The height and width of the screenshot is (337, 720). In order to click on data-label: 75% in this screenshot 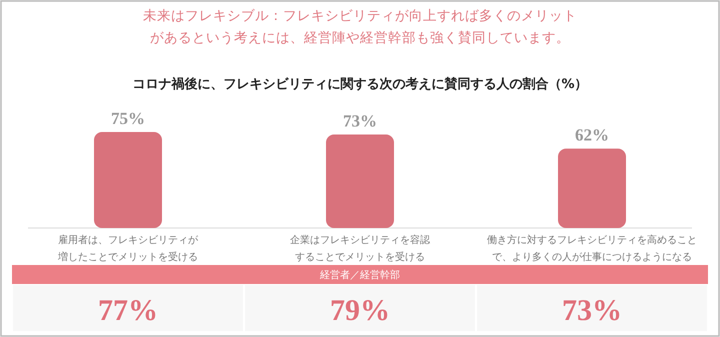, I will do `click(128, 118)`.